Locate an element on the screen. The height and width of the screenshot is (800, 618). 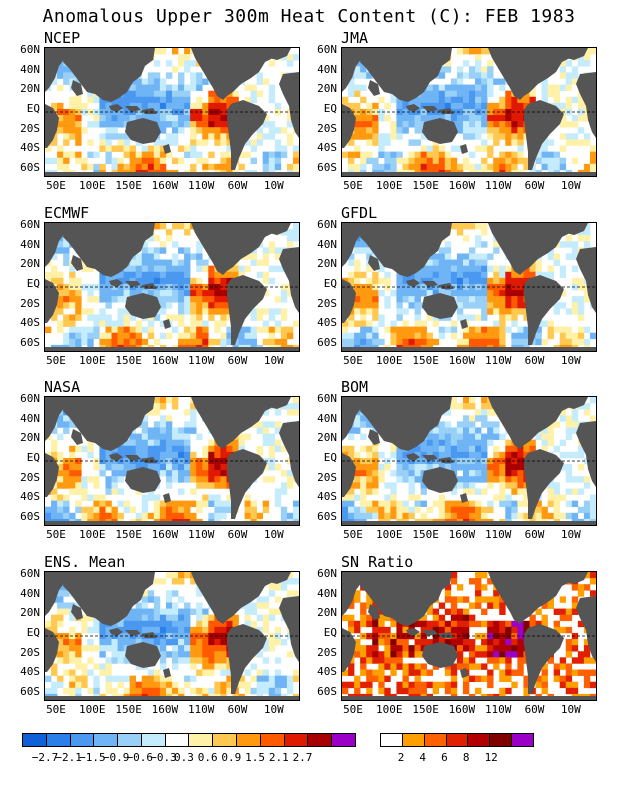
map-panel is located at coordinates (469, 287).